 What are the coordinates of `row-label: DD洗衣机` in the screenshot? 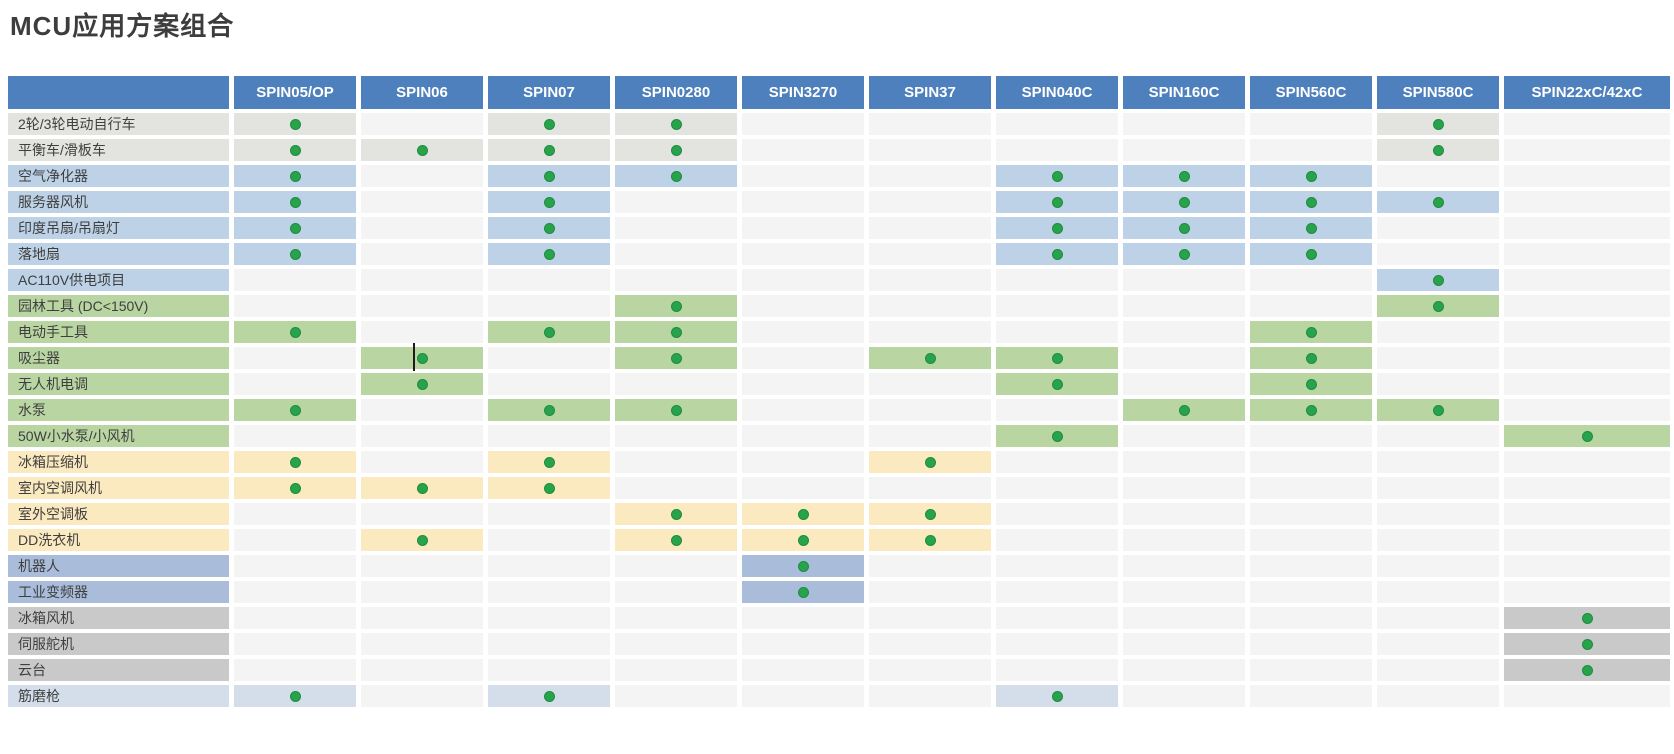 It's located at (118, 540).